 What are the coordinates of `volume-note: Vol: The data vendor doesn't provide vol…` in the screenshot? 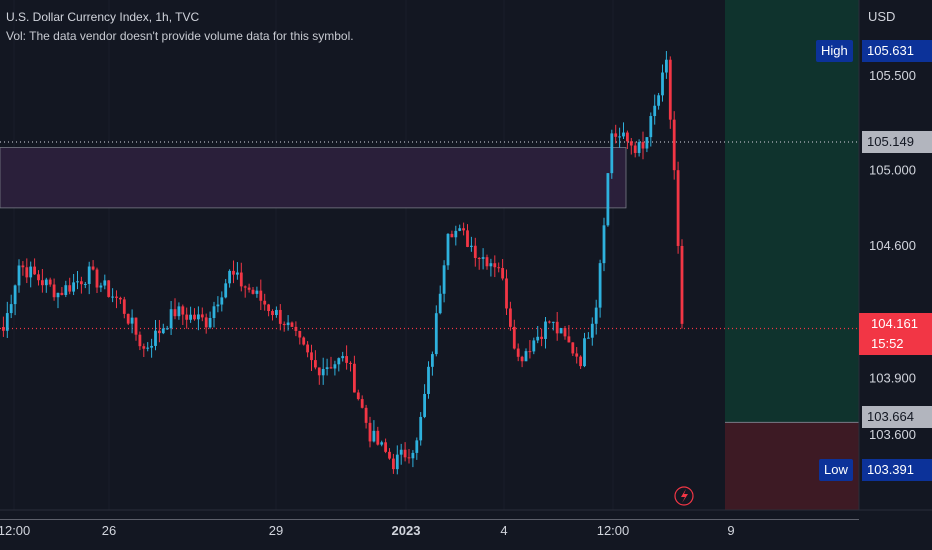 It's located at (180, 36).